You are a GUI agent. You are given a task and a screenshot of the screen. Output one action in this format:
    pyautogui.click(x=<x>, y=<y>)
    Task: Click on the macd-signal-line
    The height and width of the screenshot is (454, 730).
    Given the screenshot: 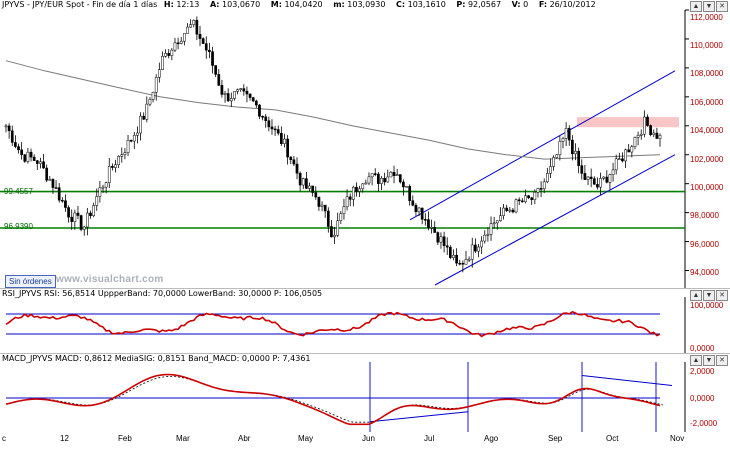 What is the action you would take?
    pyautogui.click(x=336, y=399)
    